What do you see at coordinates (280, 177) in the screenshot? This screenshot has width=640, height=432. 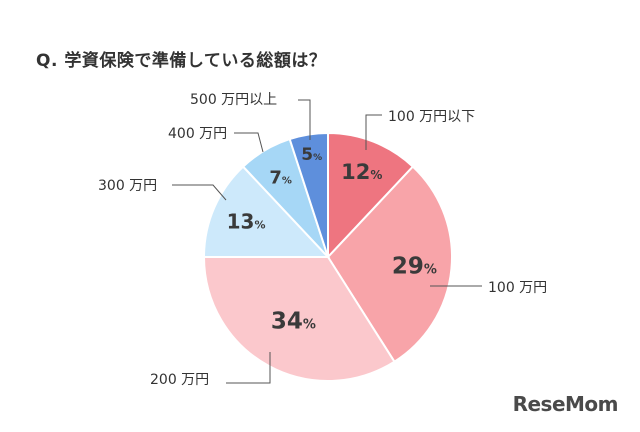 I see `percent-label-400-man: 7%` at bounding box center [280, 177].